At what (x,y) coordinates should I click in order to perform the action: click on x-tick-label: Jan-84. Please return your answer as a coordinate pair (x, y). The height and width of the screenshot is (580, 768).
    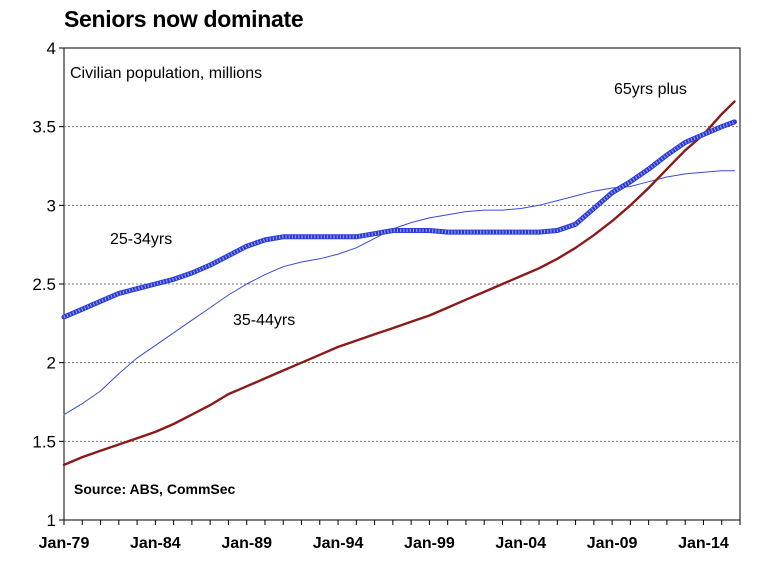
    Looking at the image, I should click on (155, 543).